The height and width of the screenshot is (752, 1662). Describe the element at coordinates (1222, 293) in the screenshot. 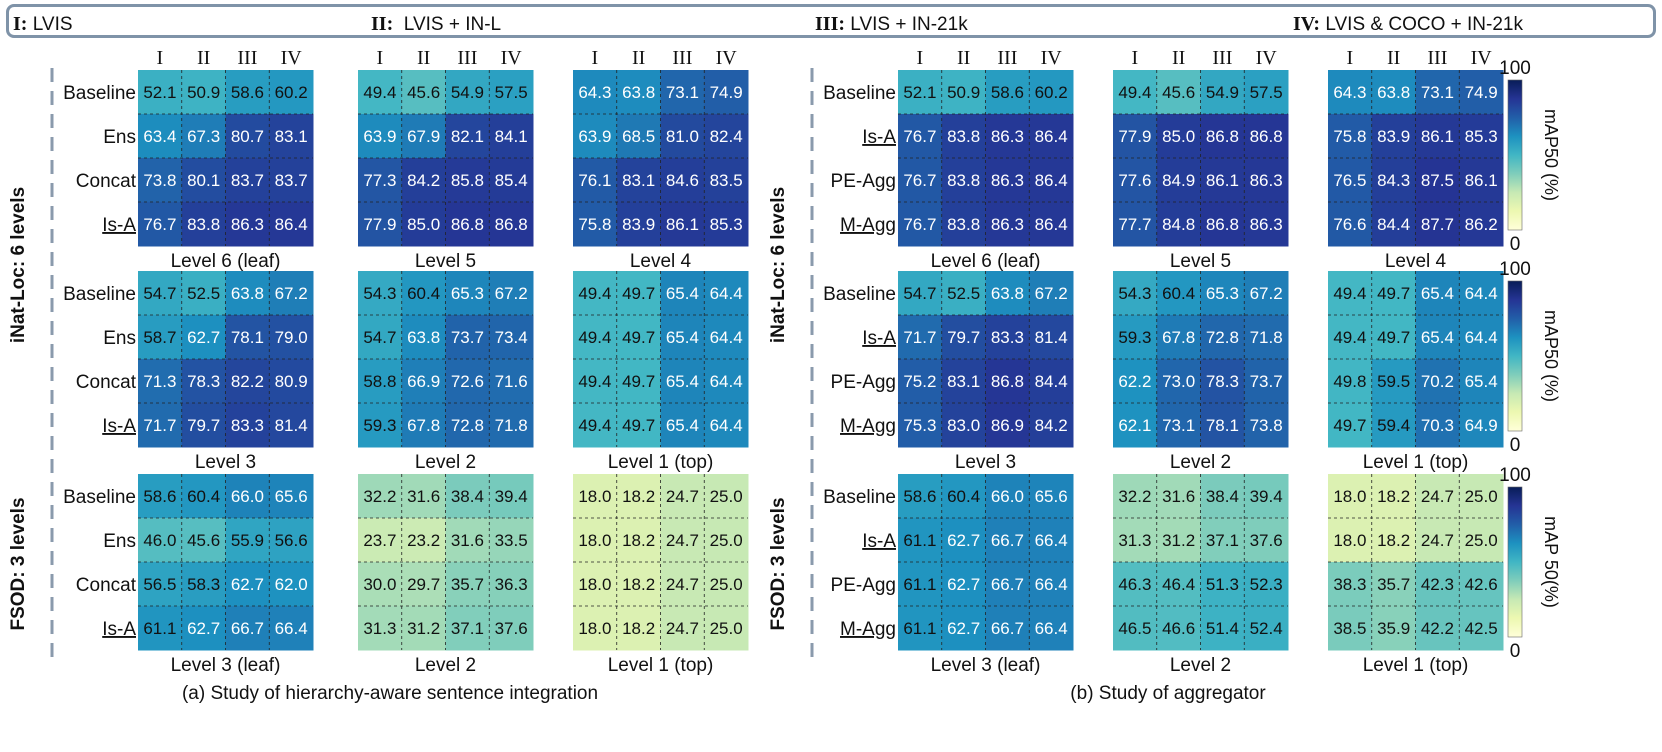

I see `cell-value: 65.3` at that location.